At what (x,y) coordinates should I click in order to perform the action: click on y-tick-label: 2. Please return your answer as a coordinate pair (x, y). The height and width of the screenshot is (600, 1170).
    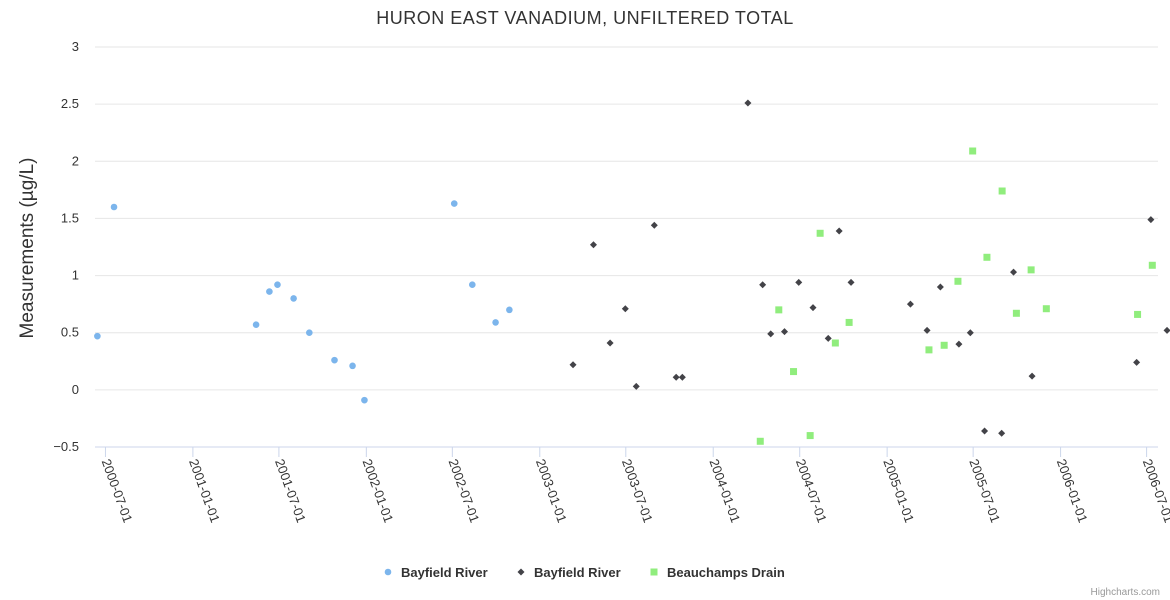
    Looking at the image, I should click on (75, 160).